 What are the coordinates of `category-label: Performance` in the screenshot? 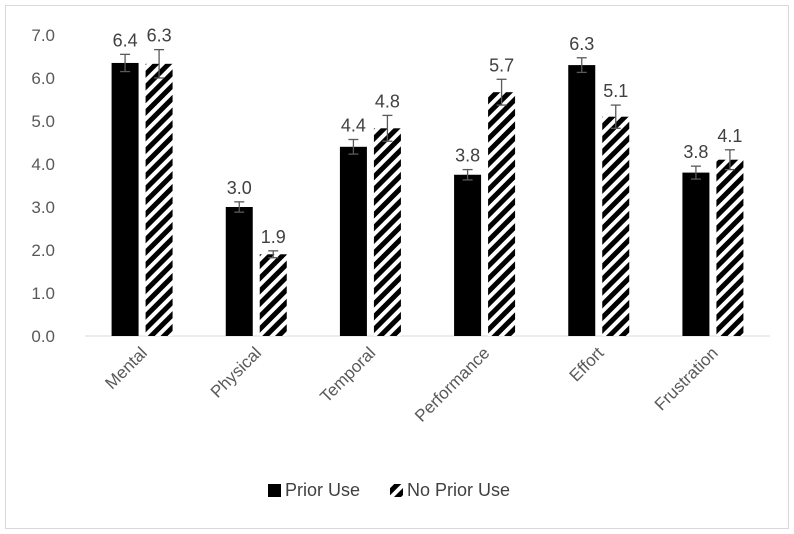 It's located at (452, 384).